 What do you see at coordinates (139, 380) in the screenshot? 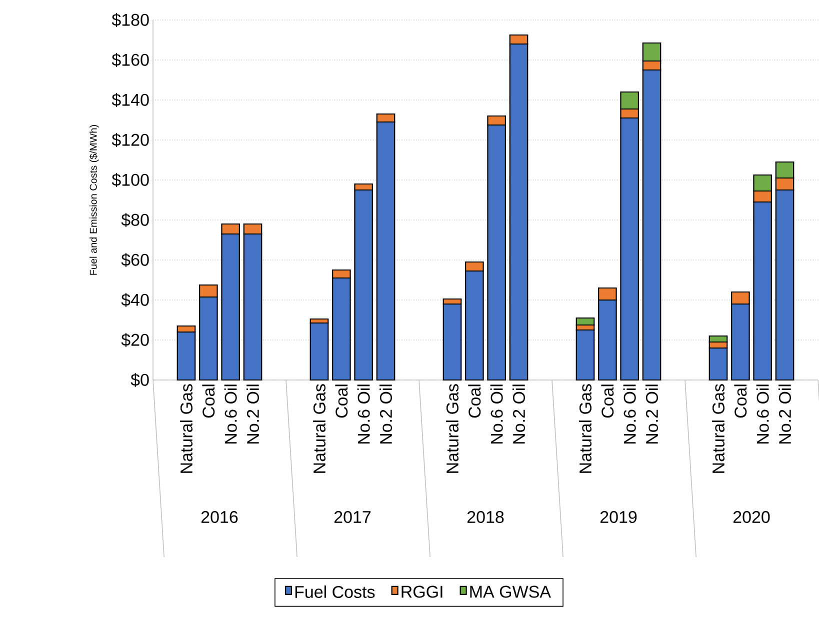
I see `y-tick-label: $0` at bounding box center [139, 380].